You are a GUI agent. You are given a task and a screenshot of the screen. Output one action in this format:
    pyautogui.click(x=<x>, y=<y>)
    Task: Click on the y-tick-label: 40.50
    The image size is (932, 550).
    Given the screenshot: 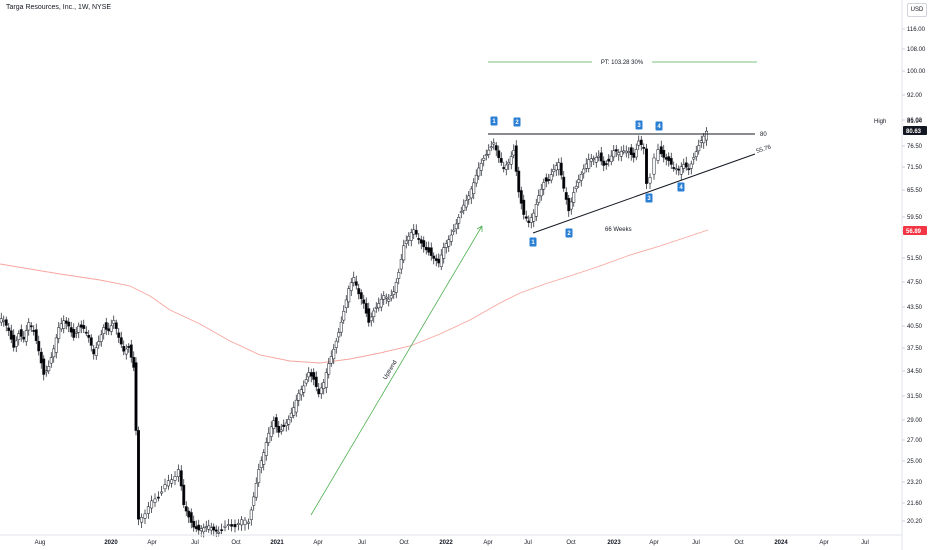 What is the action you would take?
    pyautogui.click(x=915, y=327)
    